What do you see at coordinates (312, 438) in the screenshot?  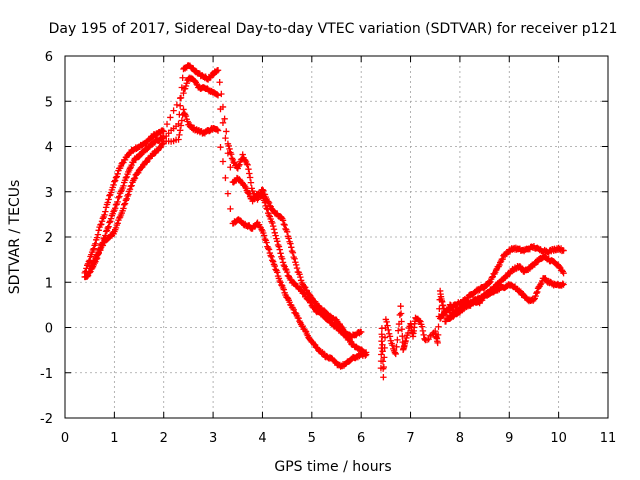 I see `x-tick-label: 5` at bounding box center [312, 438].